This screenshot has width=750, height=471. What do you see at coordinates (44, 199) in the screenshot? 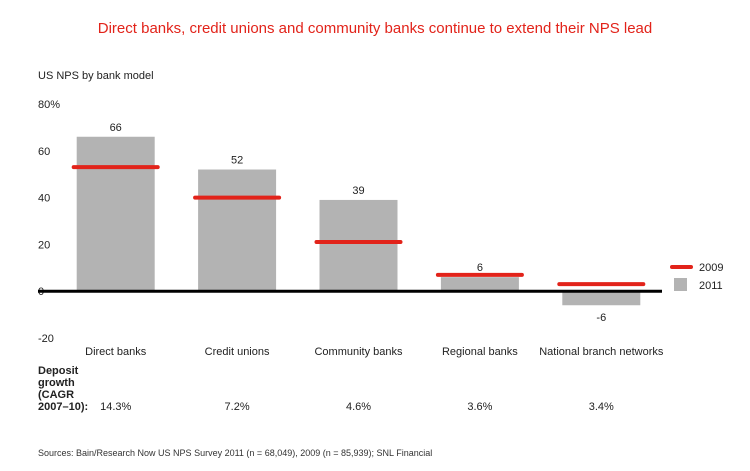
I see `y-tick-label: 40` at bounding box center [44, 199].